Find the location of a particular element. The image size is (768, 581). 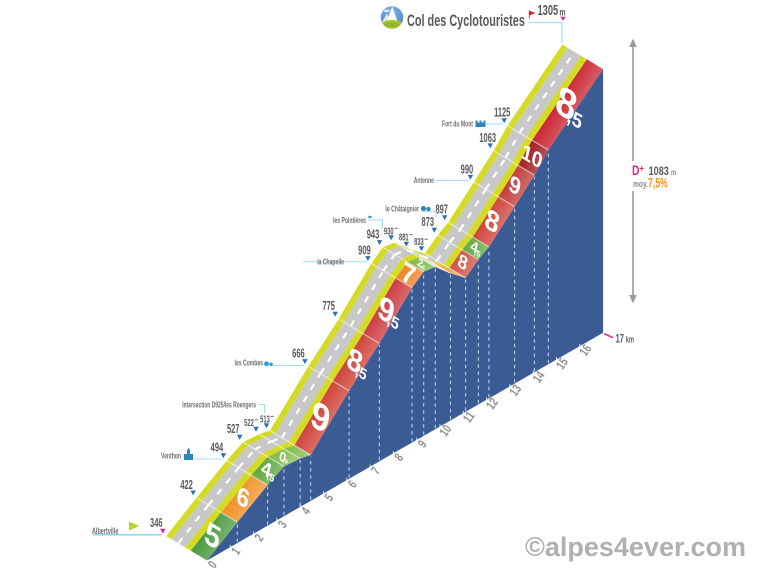

svg-text: 2 is located at coordinates (420, 263).